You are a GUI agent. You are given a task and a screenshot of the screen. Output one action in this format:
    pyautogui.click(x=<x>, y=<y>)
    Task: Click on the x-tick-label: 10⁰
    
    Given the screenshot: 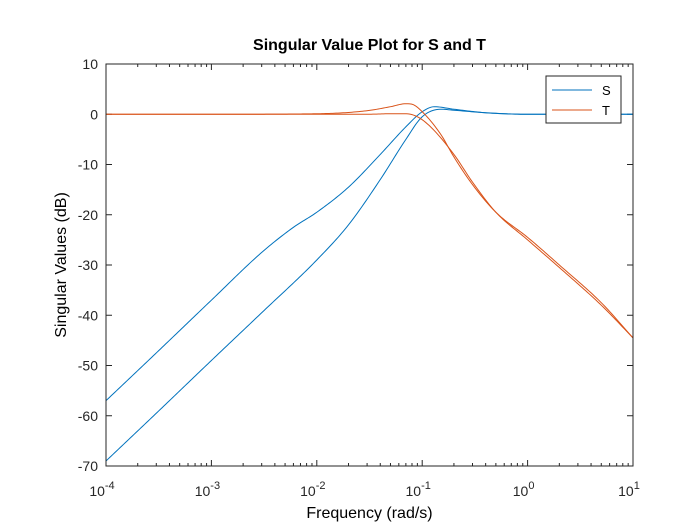 What is the action you would take?
    pyautogui.click(x=524, y=489)
    